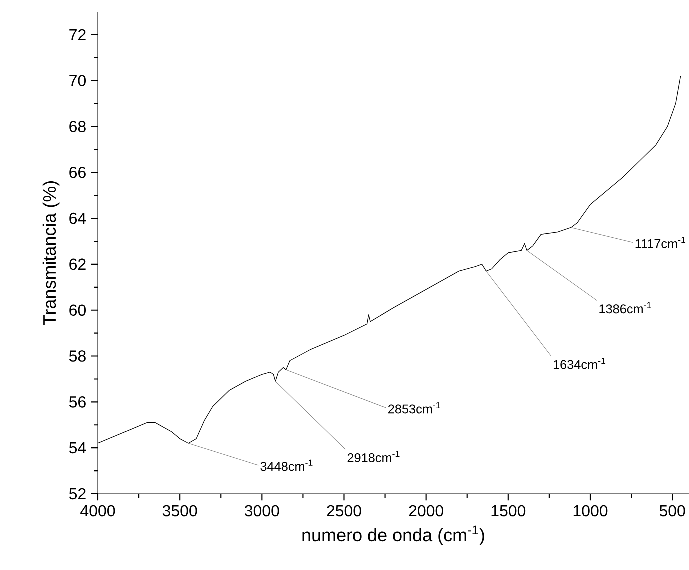 This screenshot has height=570, width=689. Describe the element at coordinates (673, 511) in the screenshot. I see `x-tick-label: 500` at that location.